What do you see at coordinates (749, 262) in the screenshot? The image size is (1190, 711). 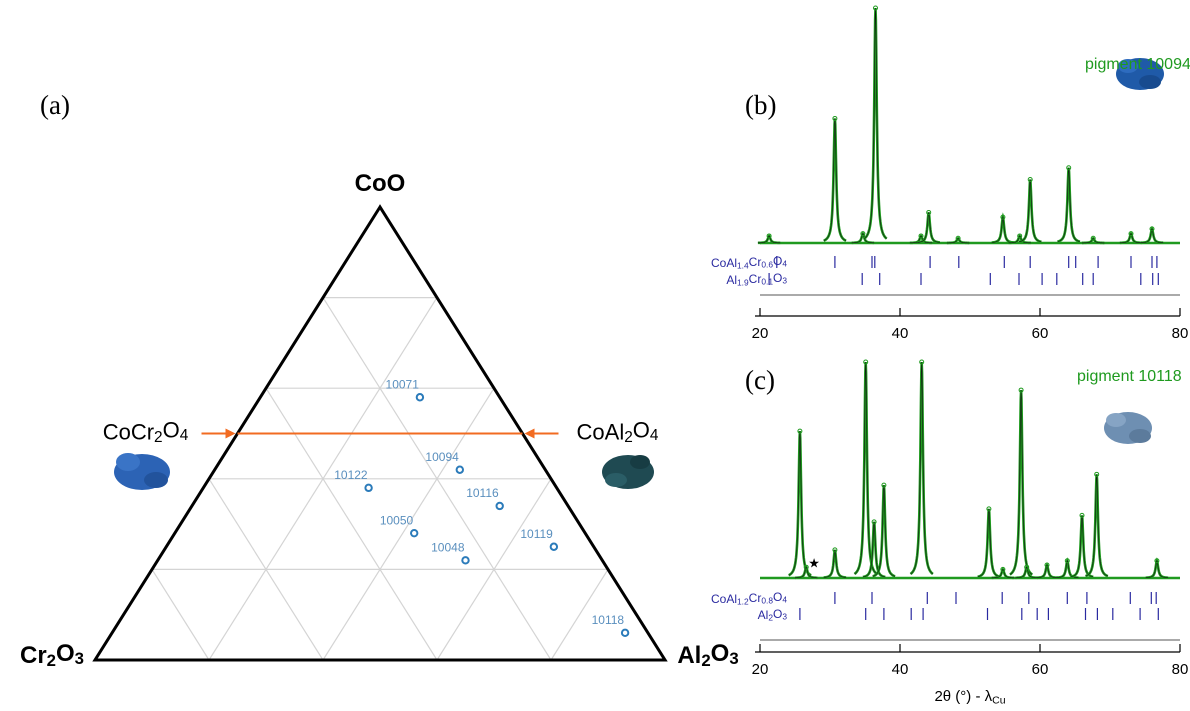 I see `phase-label: CoAl1.4Cr0.6O4` at bounding box center [749, 262].